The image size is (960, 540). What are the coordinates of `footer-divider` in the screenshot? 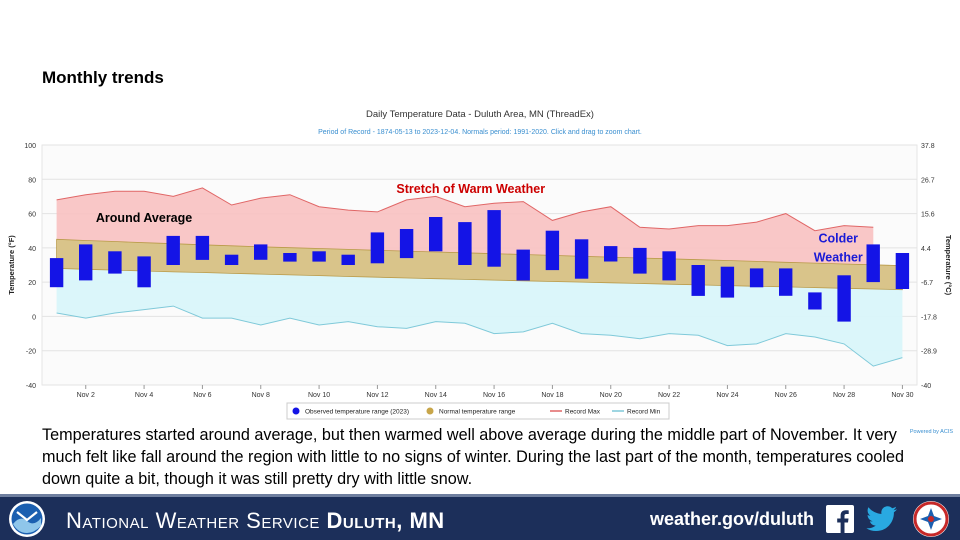 It's located at (480, 495).